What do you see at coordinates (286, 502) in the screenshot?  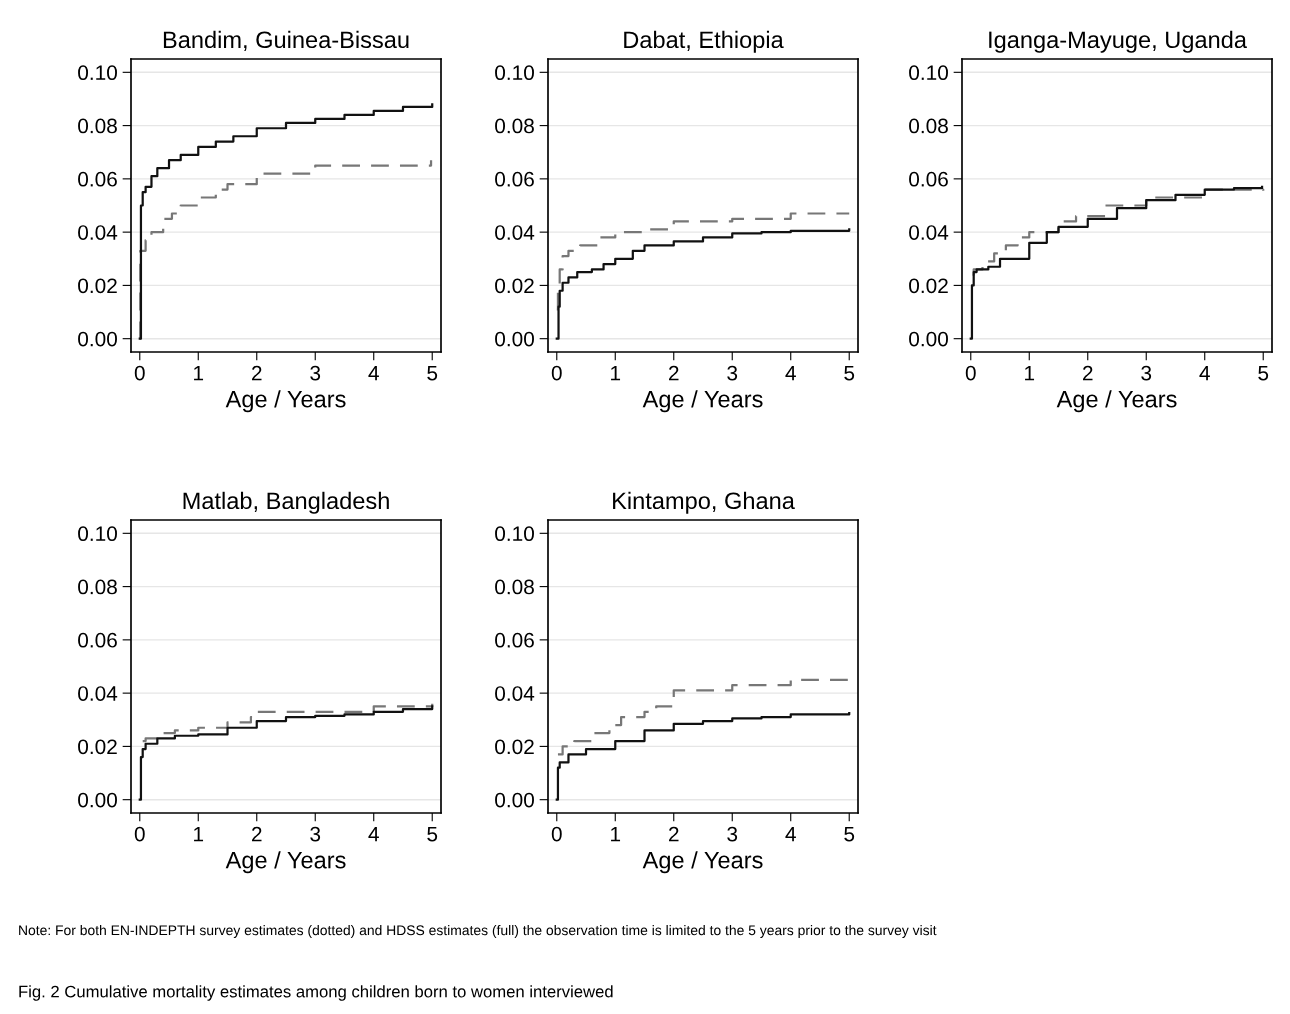 I see `chart-title: Matlab, Bangladesh` at bounding box center [286, 502].